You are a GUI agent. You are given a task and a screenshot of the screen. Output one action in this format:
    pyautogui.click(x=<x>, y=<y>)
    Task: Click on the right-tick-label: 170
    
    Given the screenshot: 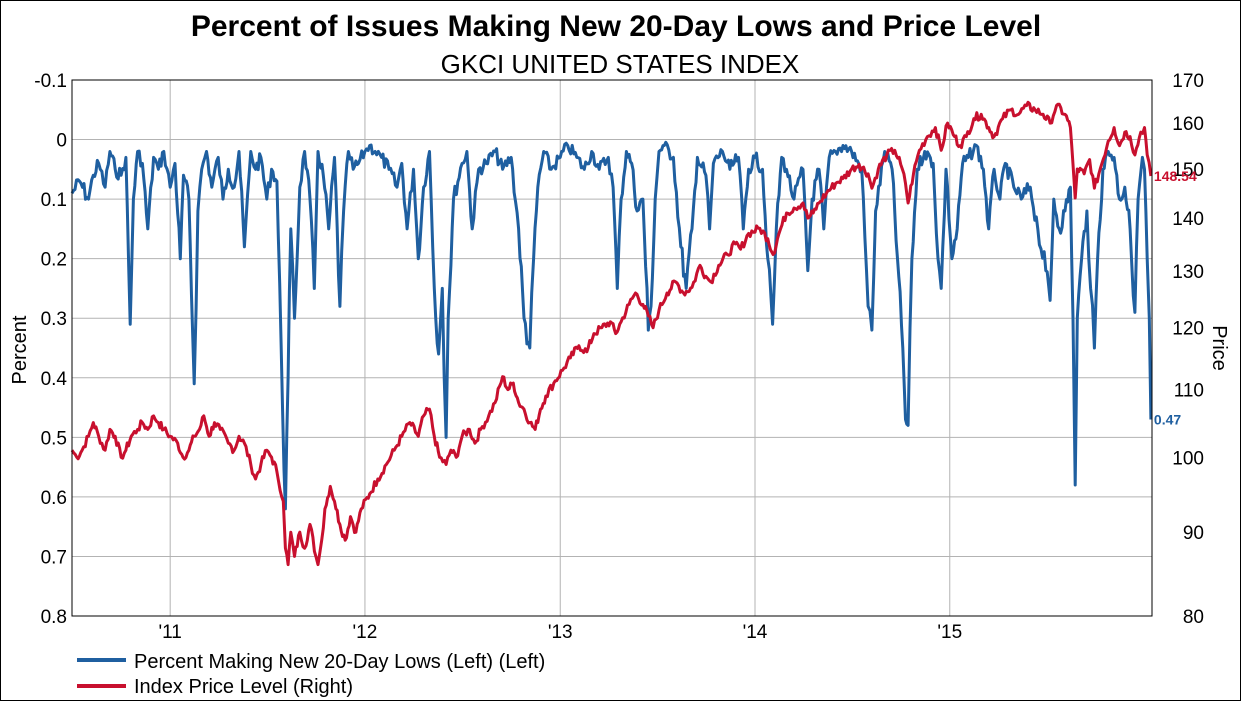 What is the action you would take?
    pyautogui.click(x=1188, y=81)
    